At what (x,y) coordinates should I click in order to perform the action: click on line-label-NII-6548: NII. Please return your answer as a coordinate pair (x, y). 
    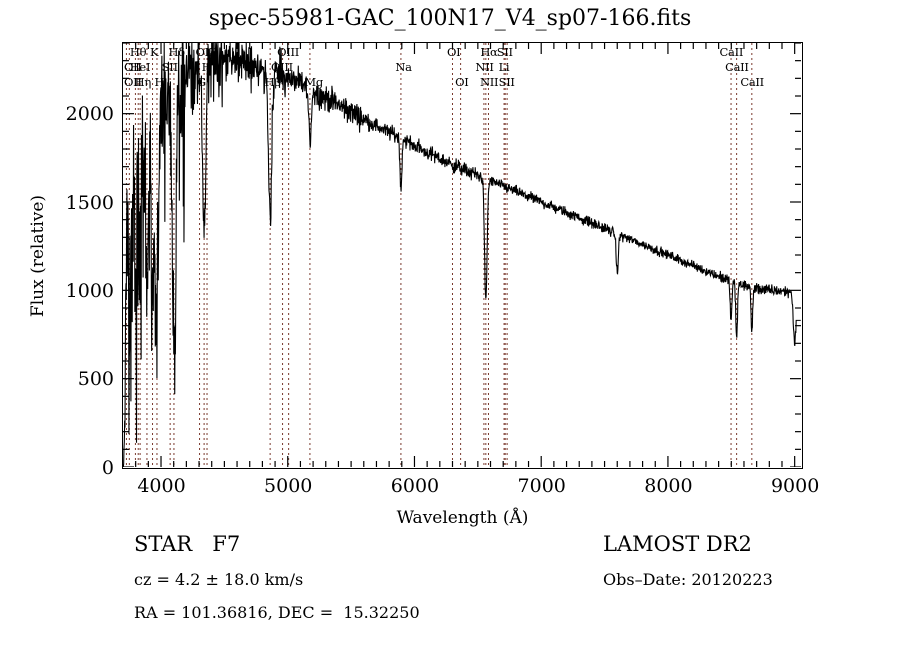
    Looking at the image, I should click on (484, 67).